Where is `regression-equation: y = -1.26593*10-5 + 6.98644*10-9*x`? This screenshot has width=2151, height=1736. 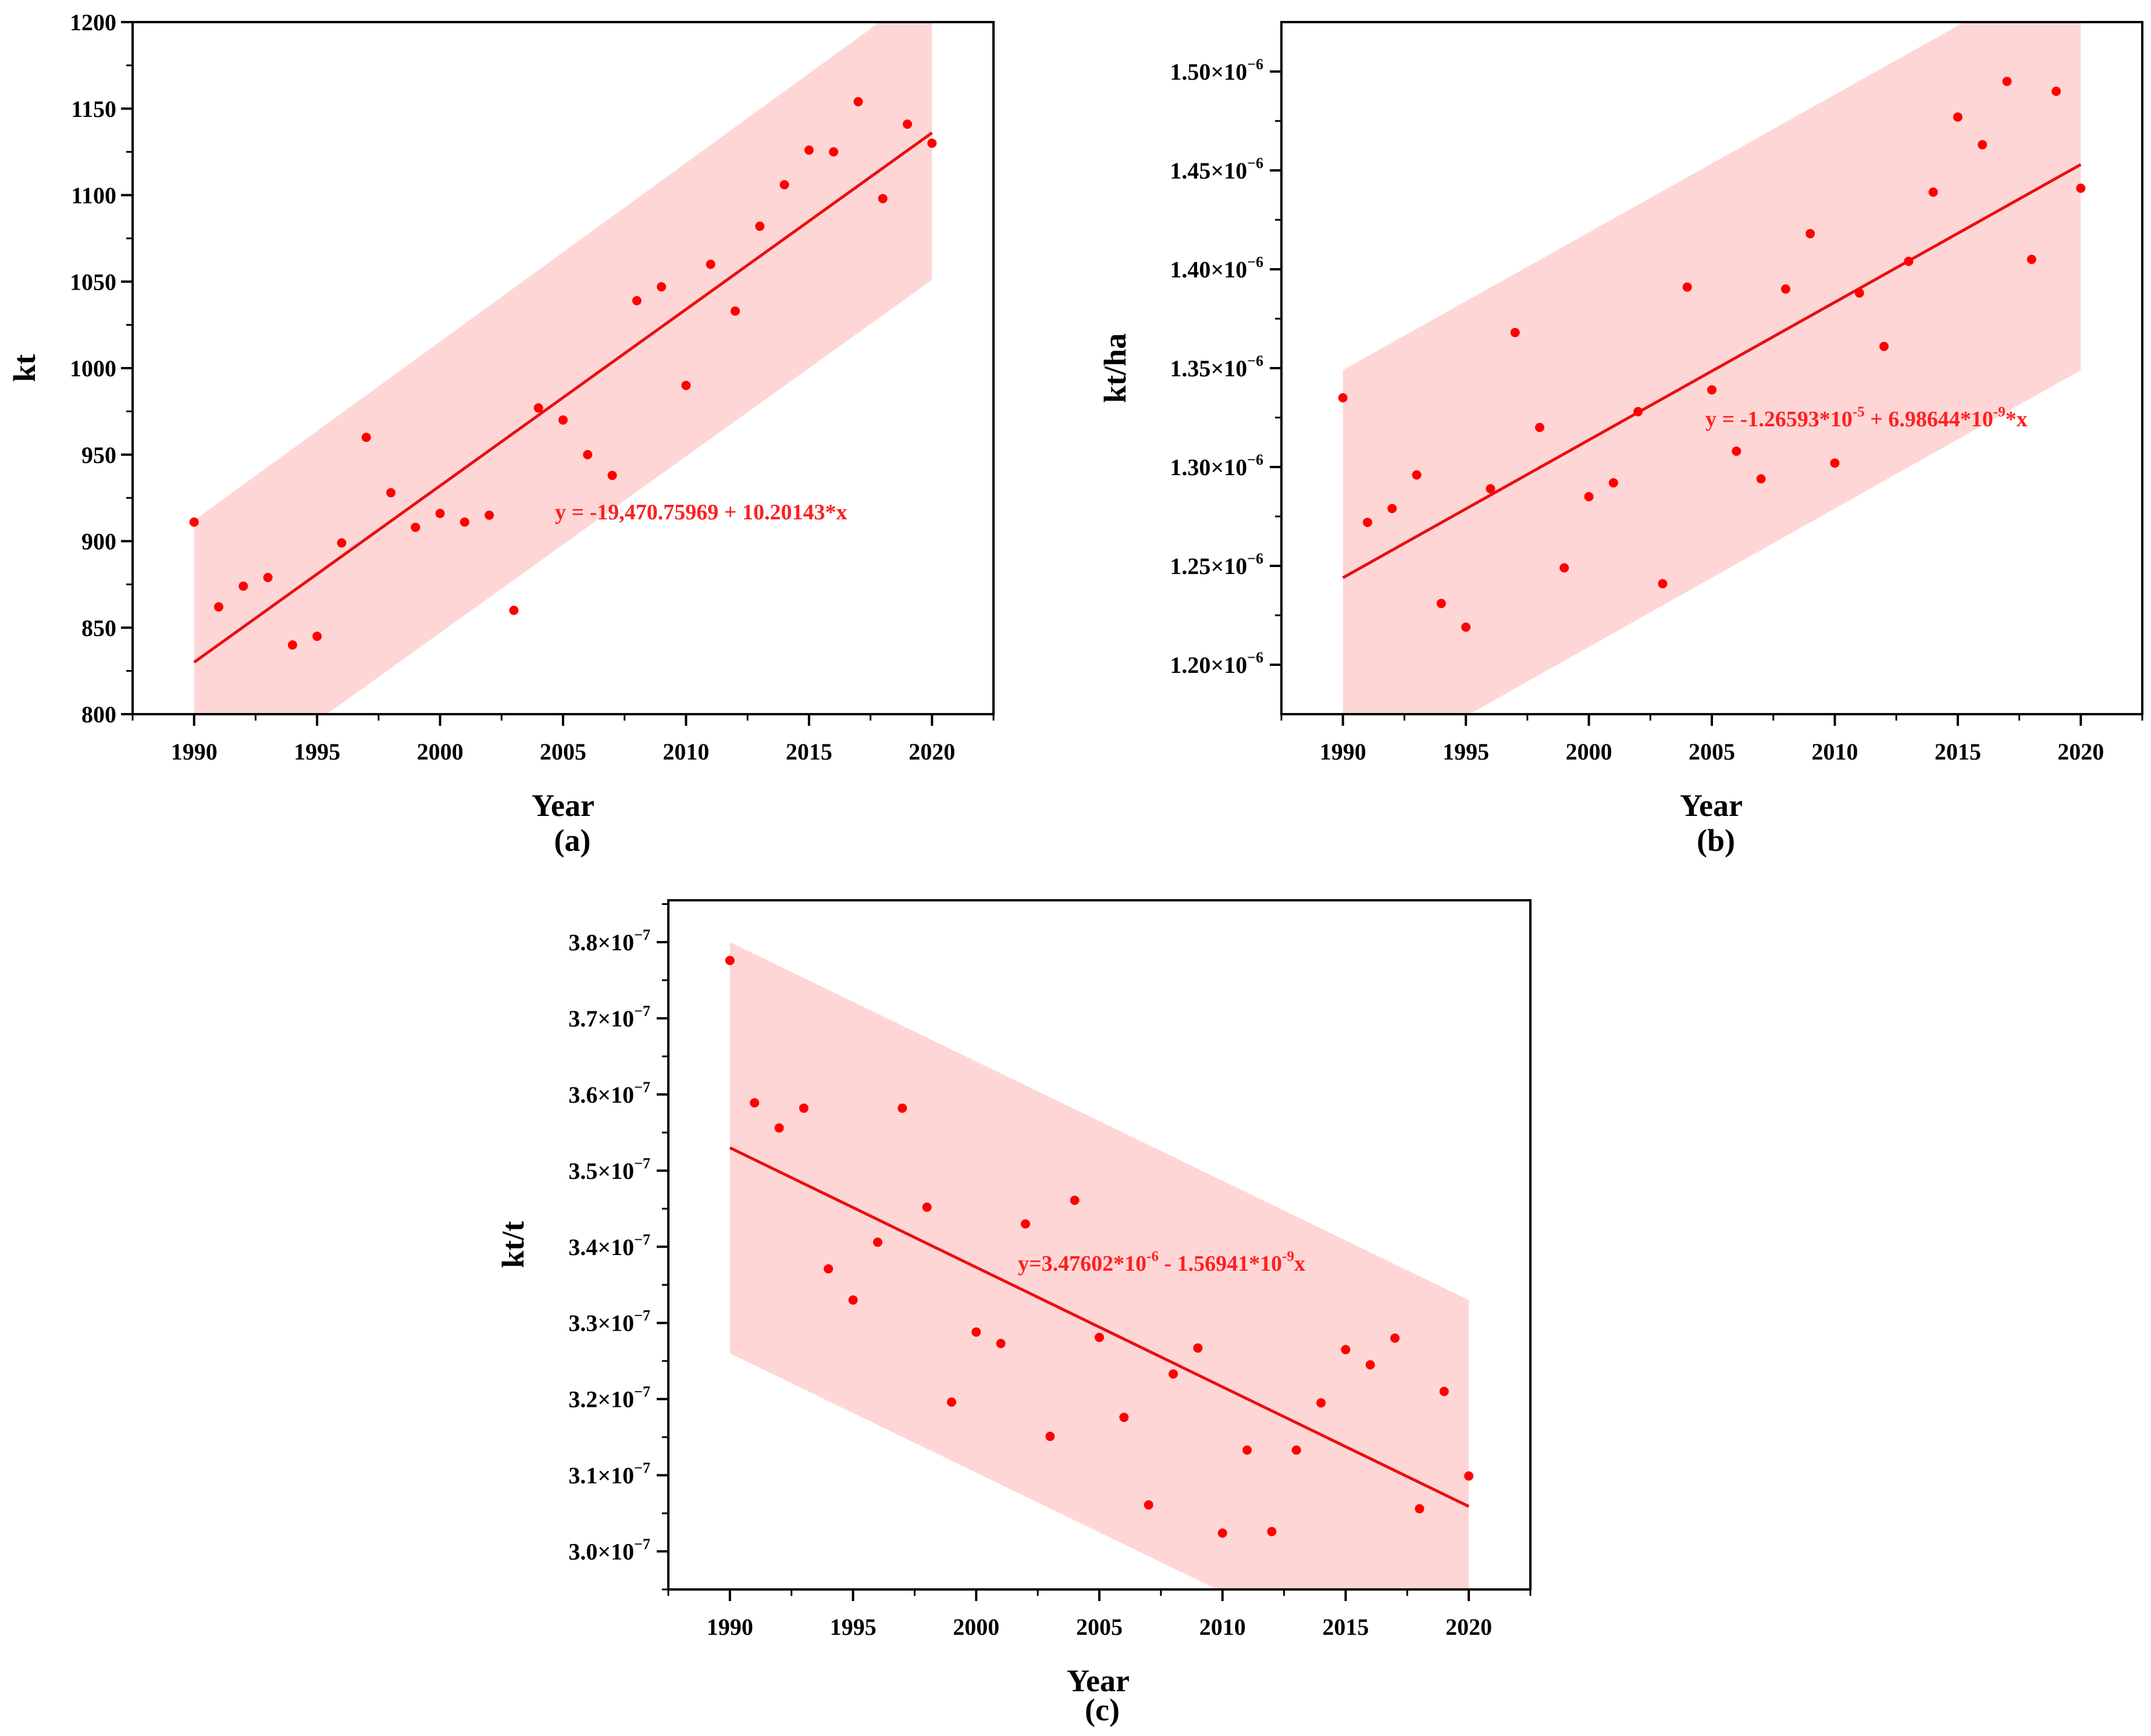 regression-equation: y = -1.26593*10-5 + 6.98644*10-9*x is located at coordinates (1867, 418).